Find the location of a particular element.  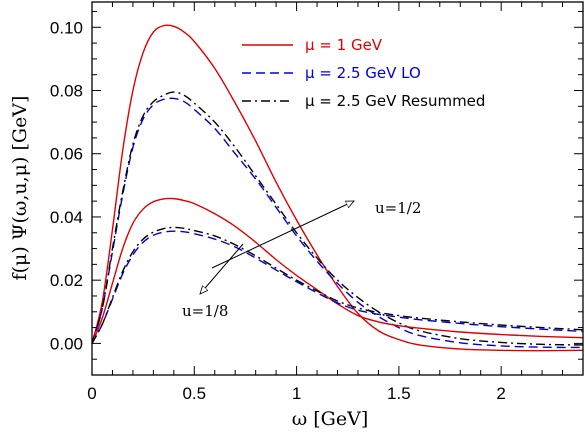

x-tick-label: 1.5 is located at coordinates (399, 393).